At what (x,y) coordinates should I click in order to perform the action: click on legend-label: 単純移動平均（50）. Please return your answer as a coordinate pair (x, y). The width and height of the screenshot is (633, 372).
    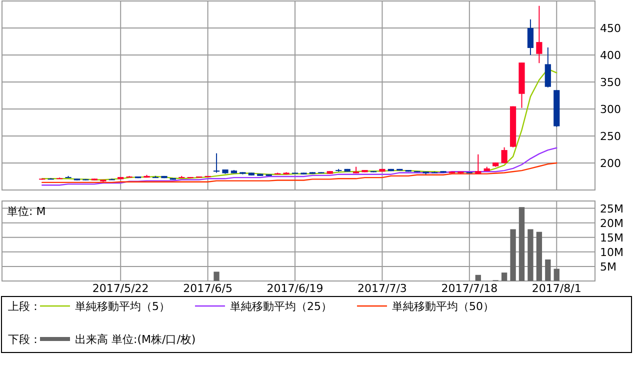
    Looking at the image, I should click on (443, 306).